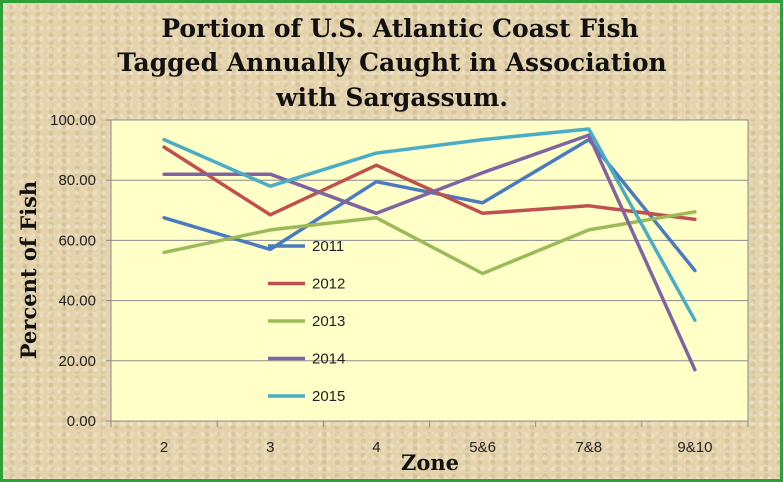  What do you see at coordinates (77, 301) in the screenshot?
I see `y-tick-label: 40.00` at bounding box center [77, 301].